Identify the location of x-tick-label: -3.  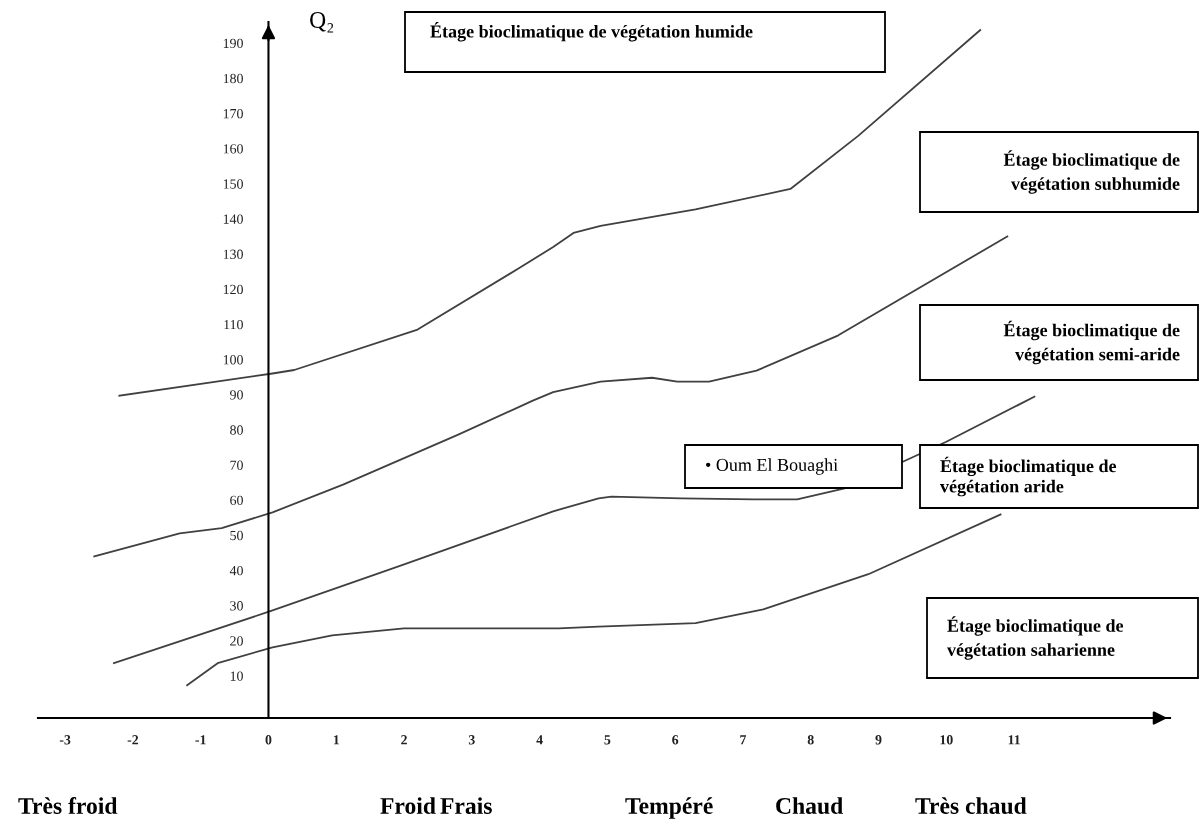
(65, 740).